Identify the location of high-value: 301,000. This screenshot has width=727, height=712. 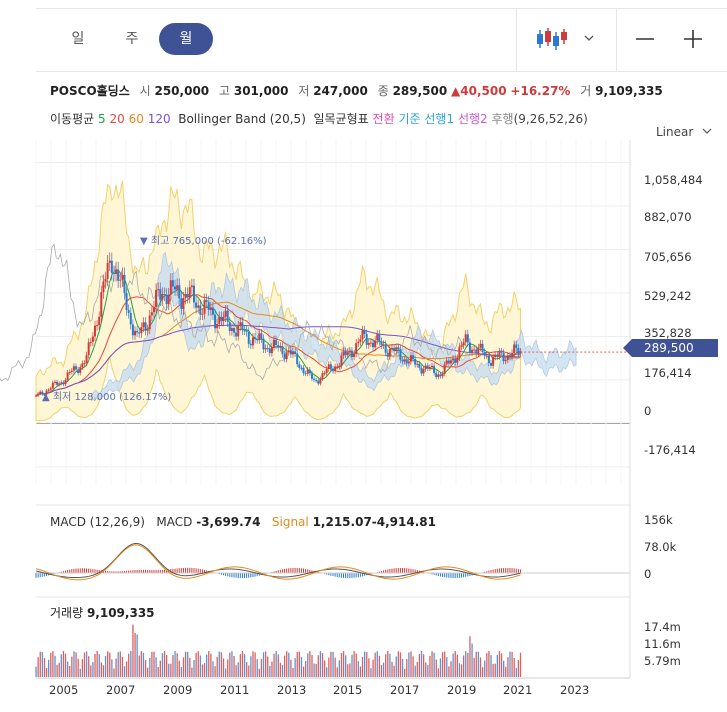
(261, 91).